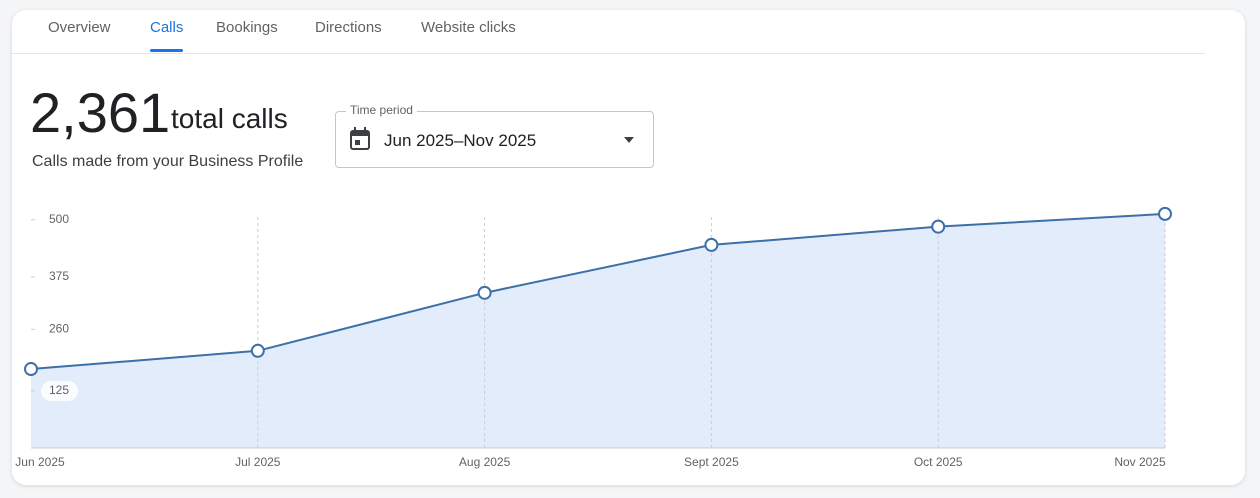  I want to click on subtitle: Calls made from your Business Profile, so click(168, 161).